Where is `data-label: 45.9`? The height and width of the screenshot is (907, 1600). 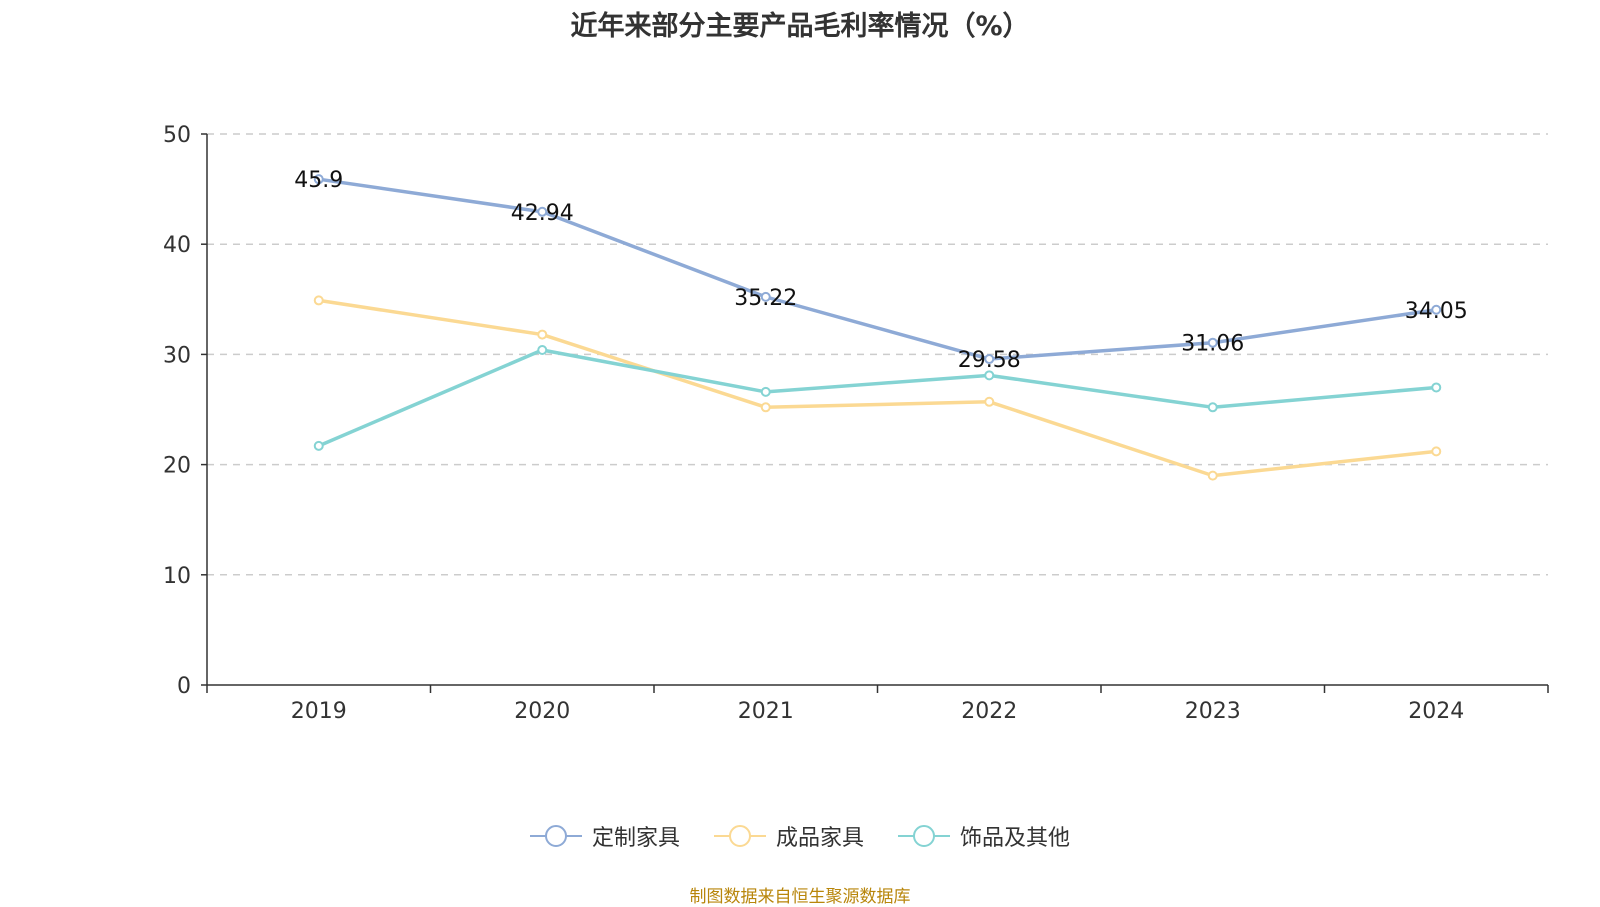 data-label: 45.9 is located at coordinates (318, 180).